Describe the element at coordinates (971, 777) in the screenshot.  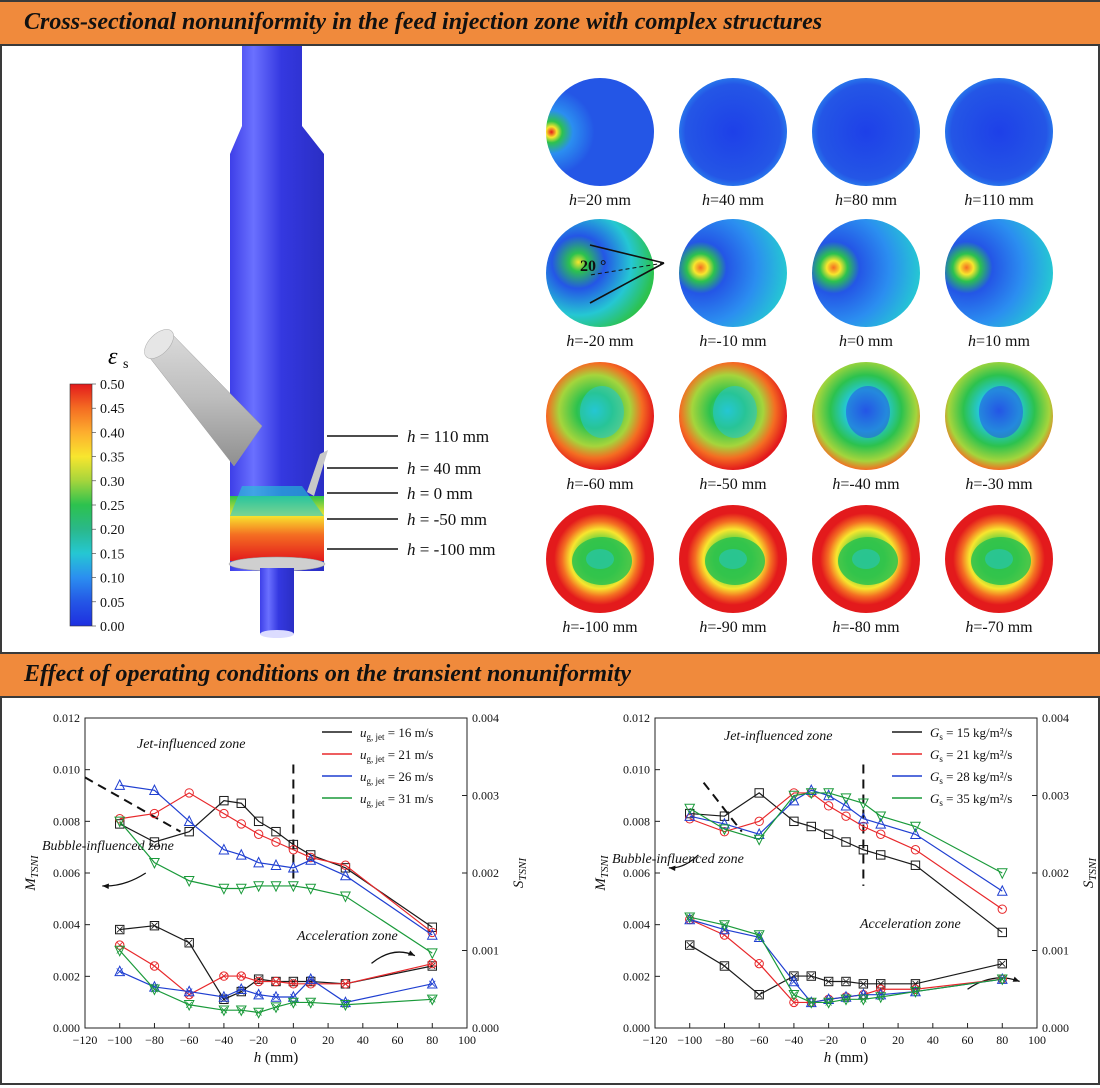
I see `legend-label: Gs = 28 kg/m²/s` at that location.